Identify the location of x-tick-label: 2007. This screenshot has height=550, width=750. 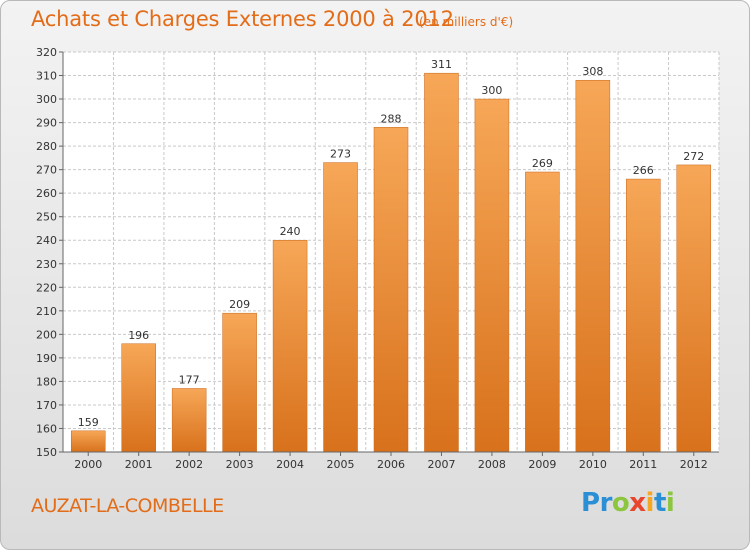
(441, 464).